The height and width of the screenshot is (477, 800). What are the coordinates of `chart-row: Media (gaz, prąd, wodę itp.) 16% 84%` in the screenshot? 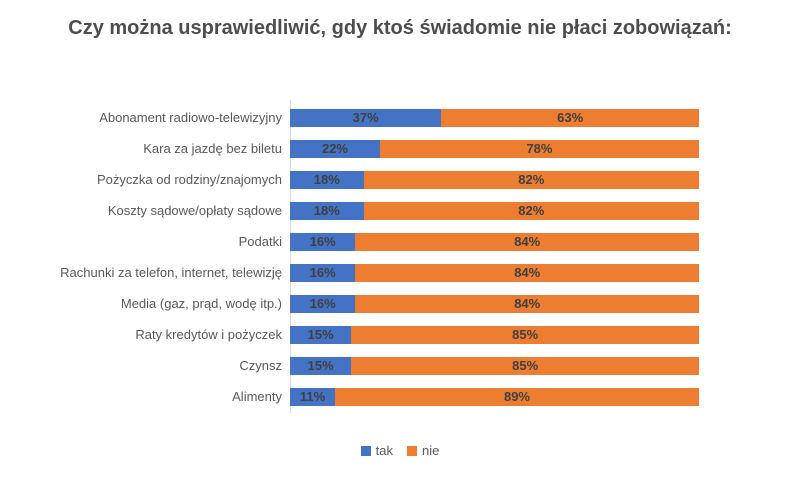 It's located at (349, 303).